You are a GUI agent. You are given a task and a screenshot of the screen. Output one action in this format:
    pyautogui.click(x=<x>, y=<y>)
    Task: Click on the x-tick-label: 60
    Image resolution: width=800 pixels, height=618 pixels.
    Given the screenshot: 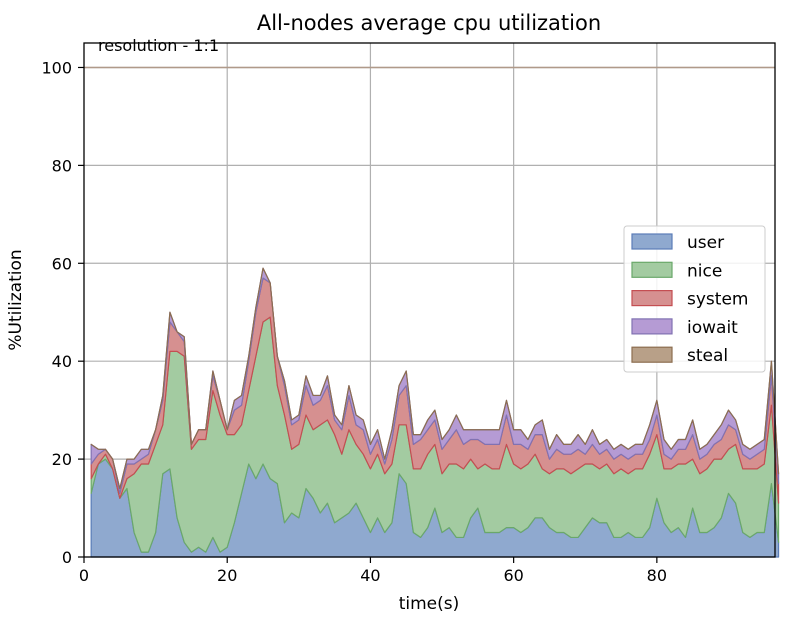 What is the action you would take?
    pyautogui.click(x=513, y=575)
    